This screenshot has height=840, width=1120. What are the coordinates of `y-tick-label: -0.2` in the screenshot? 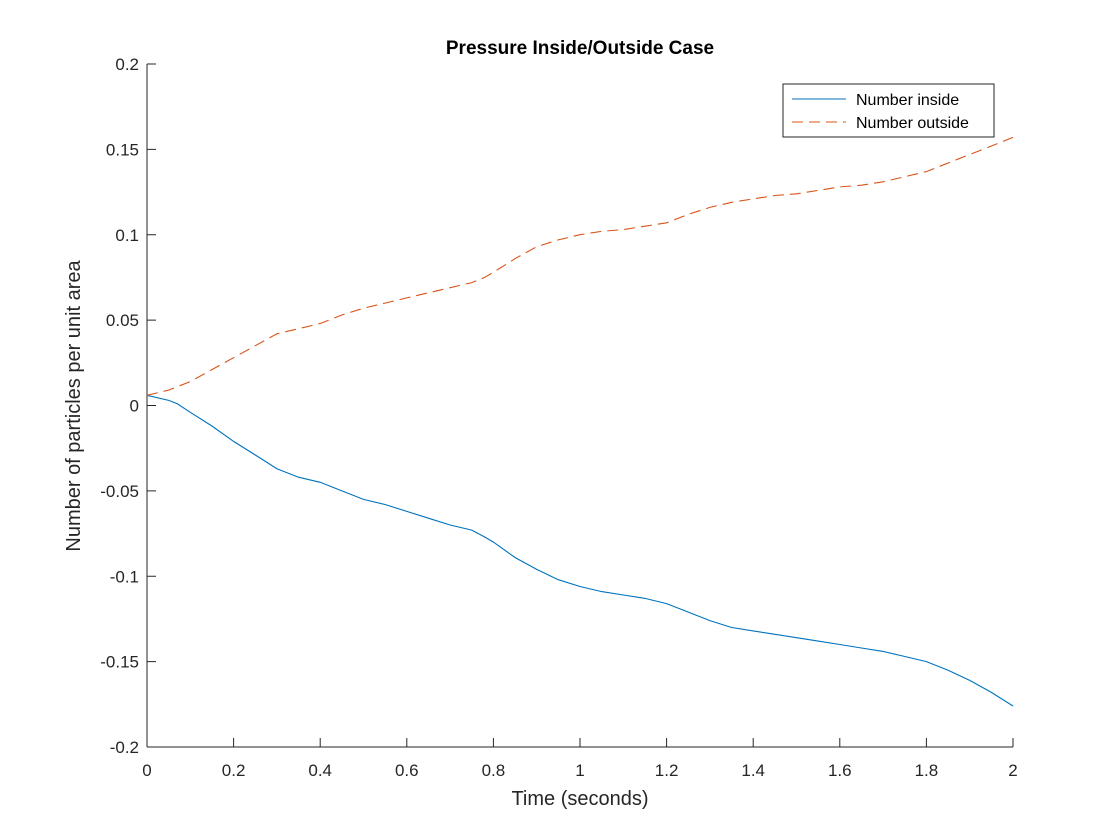 It's located at (124, 747).